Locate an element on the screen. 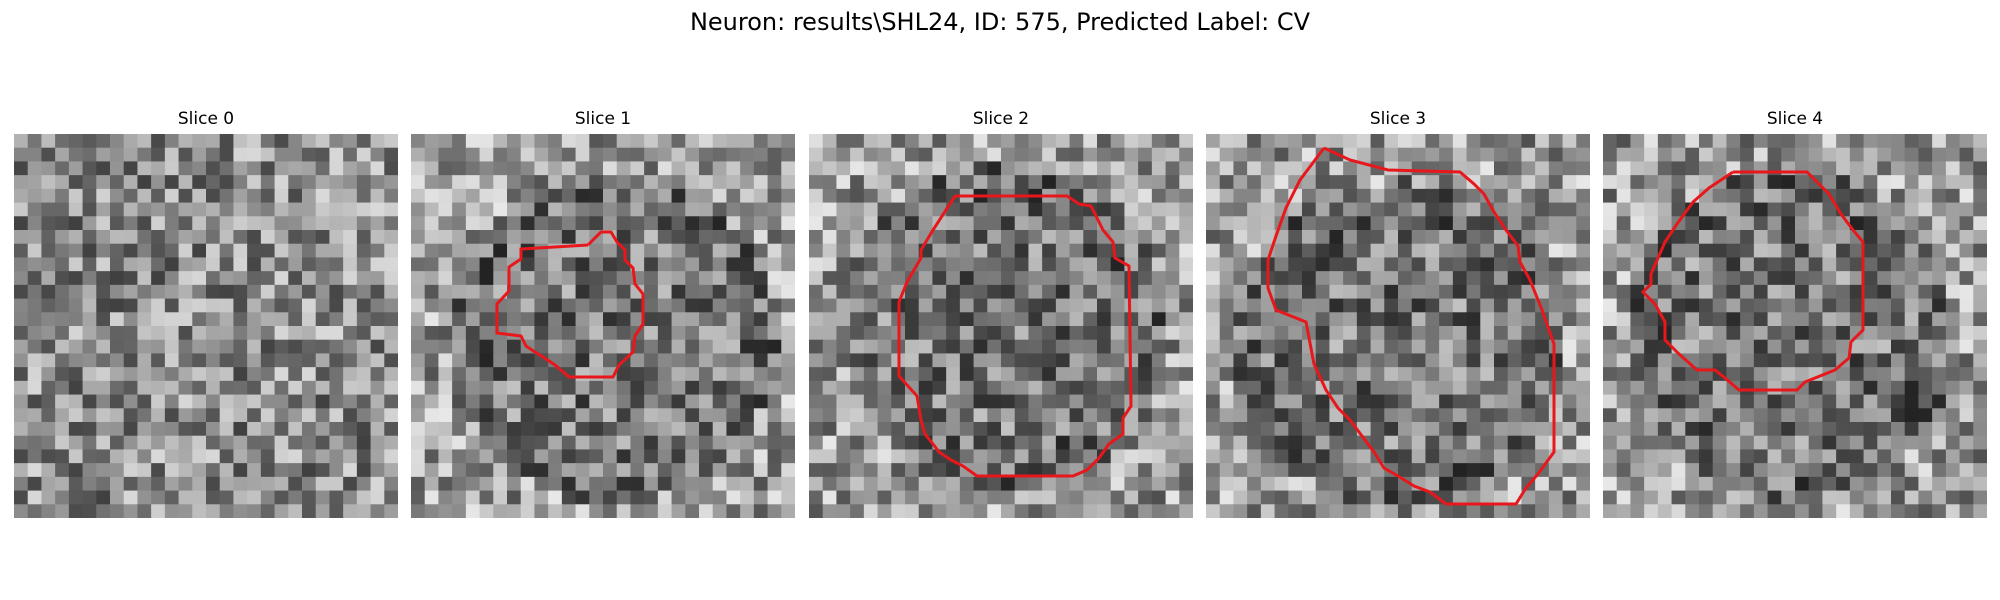 This screenshot has height=600, width=2000. slice-title: Slice 1 is located at coordinates (603, 119).